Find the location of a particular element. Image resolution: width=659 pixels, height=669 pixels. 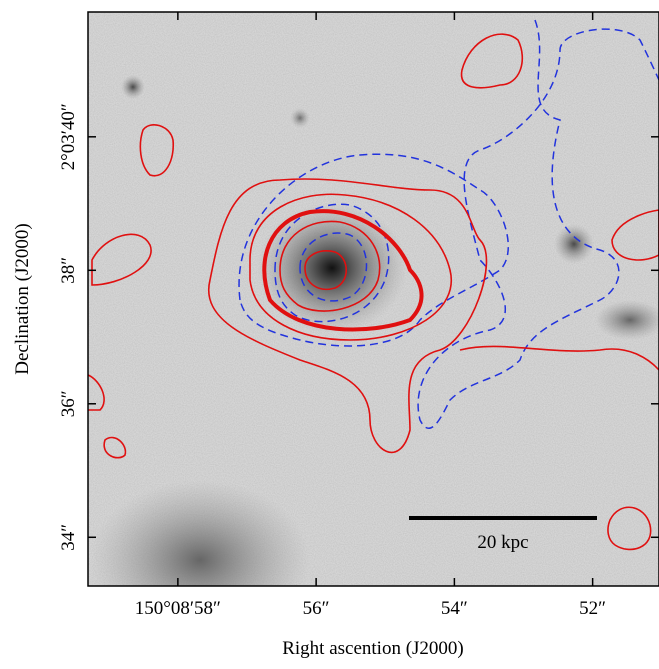

x-axis-label: Right ascention (J2000) is located at coordinates (373, 648).